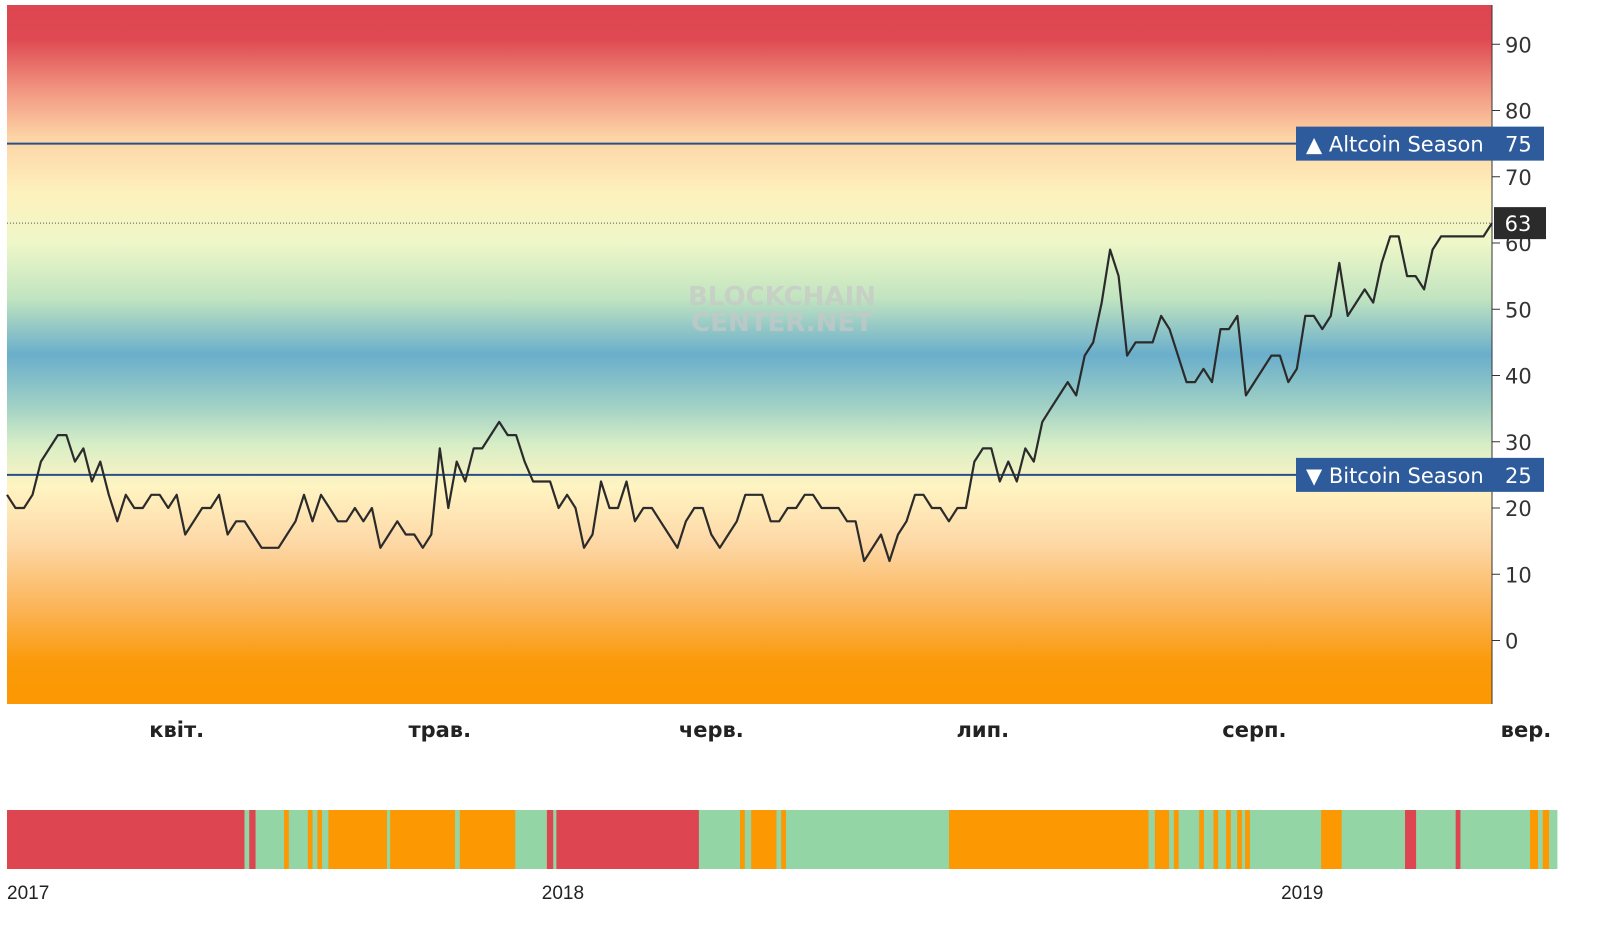 Image resolution: width=1600 pixels, height=941 pixels. Describe the element at coordinates (1518, 476) in the screenshot. I see `threshold-flag-value: 25` at that location.